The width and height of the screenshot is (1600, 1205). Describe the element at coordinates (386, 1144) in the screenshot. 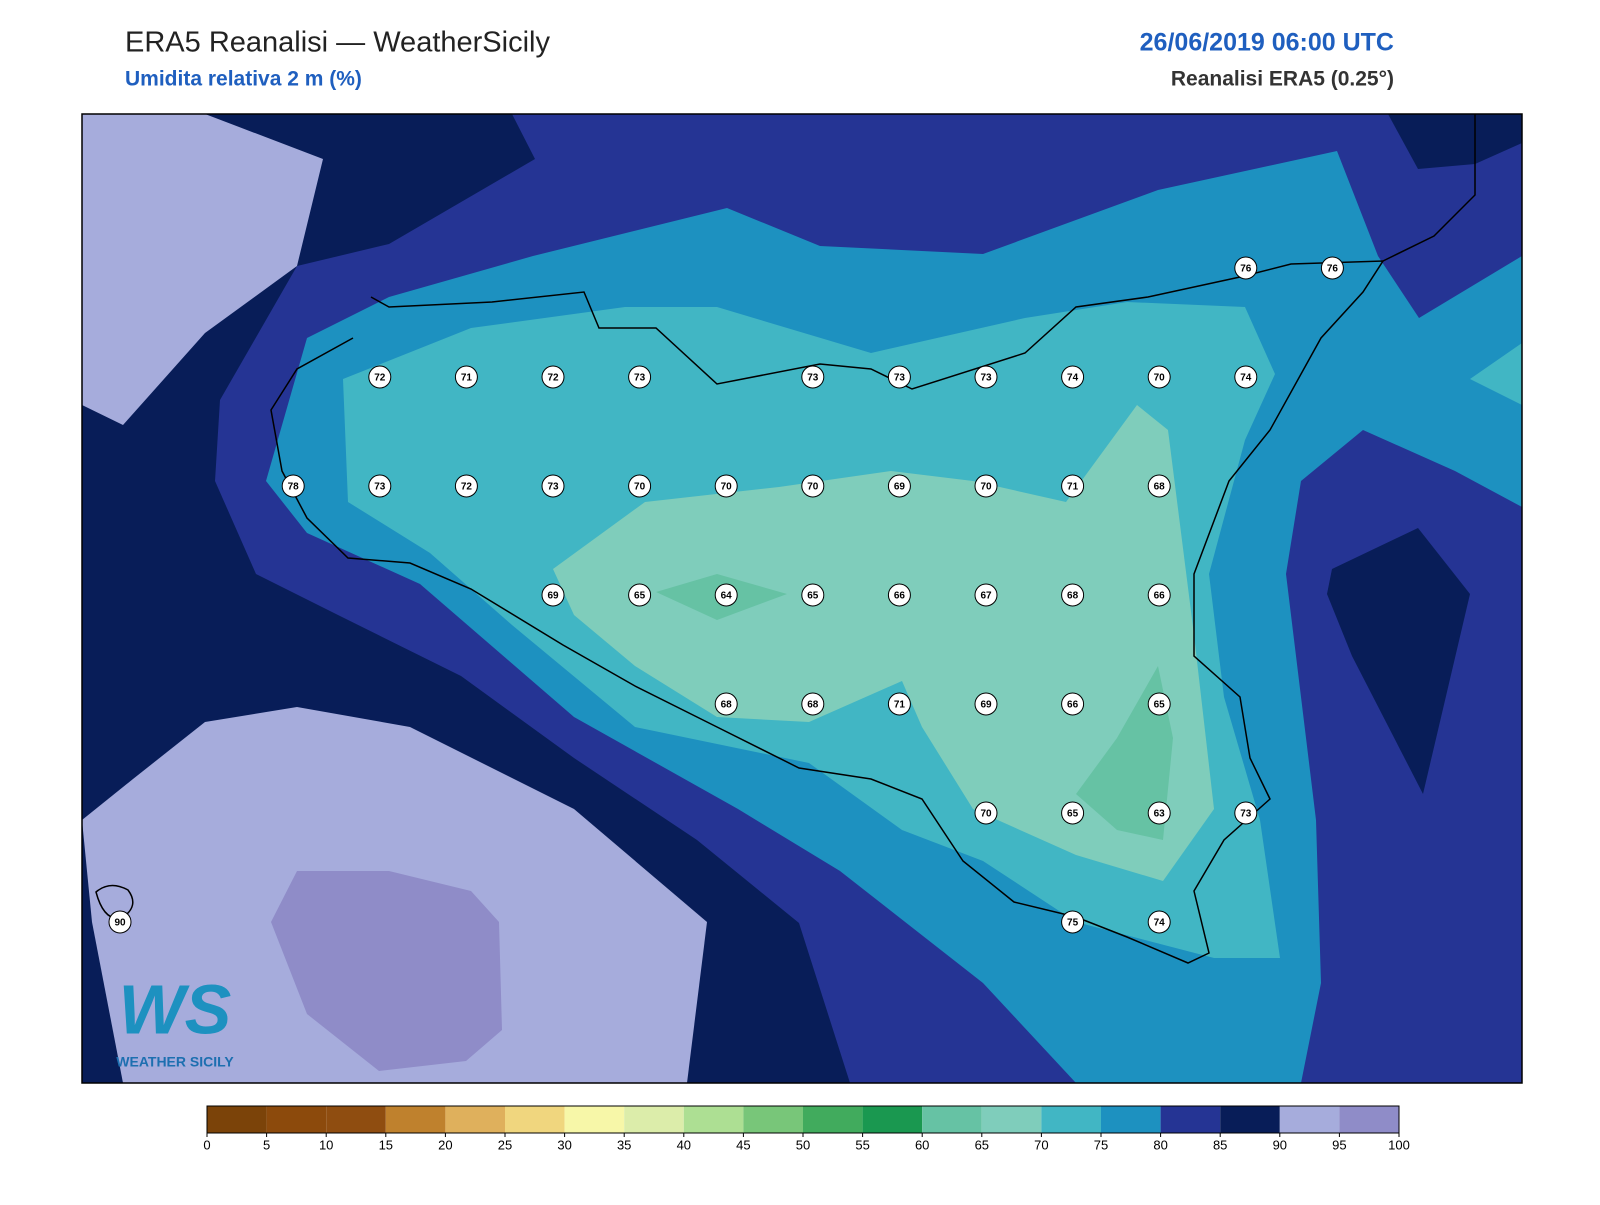

I see `colorbar-tick-label: 15` at that location.